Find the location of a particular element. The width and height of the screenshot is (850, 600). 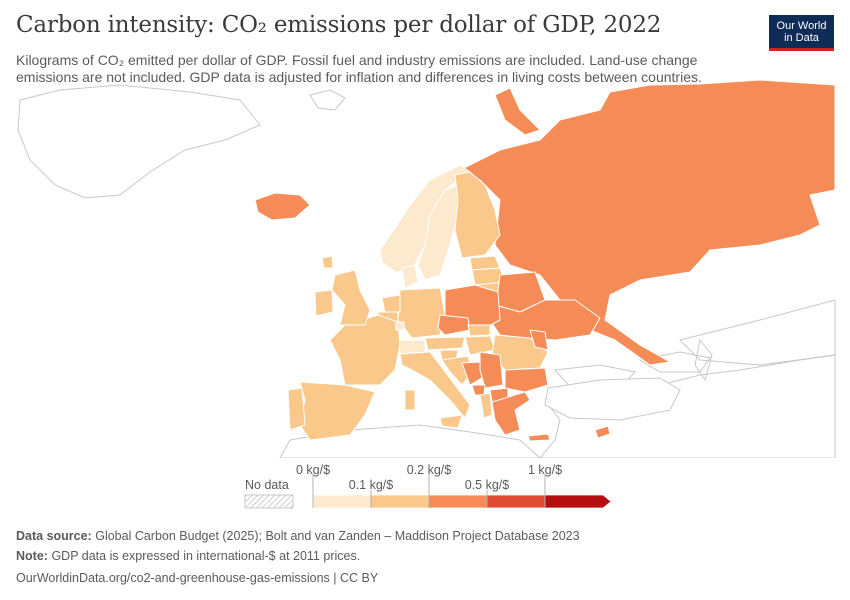

country-albania is located at coordinates (486, 405).